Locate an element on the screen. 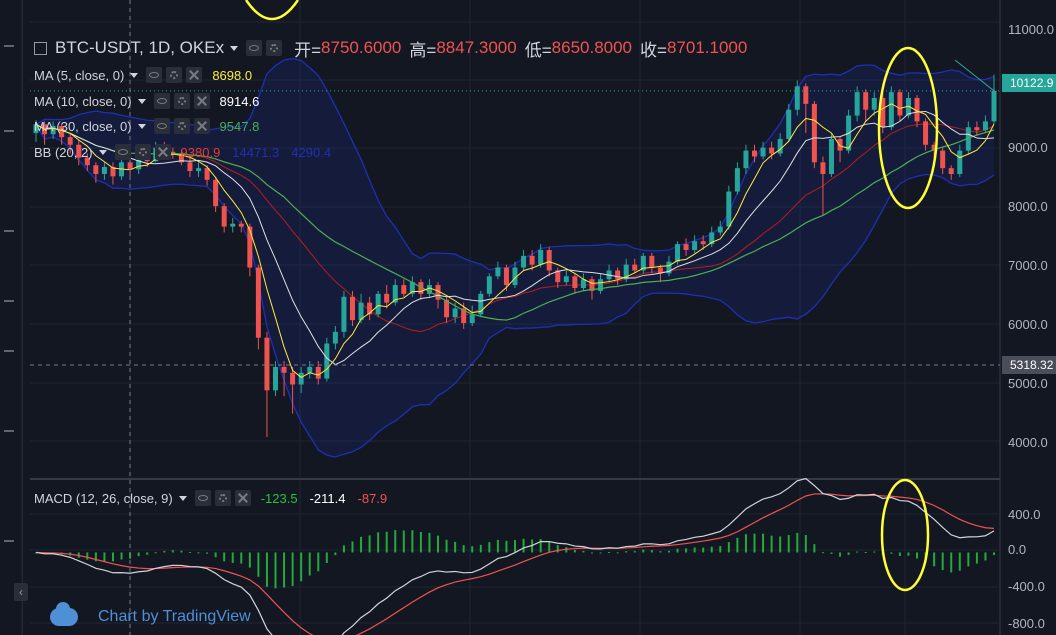 This screenshot has height=635, width=1056. price-axis-label: 4000.0 is located at coordinates (1028, 442).